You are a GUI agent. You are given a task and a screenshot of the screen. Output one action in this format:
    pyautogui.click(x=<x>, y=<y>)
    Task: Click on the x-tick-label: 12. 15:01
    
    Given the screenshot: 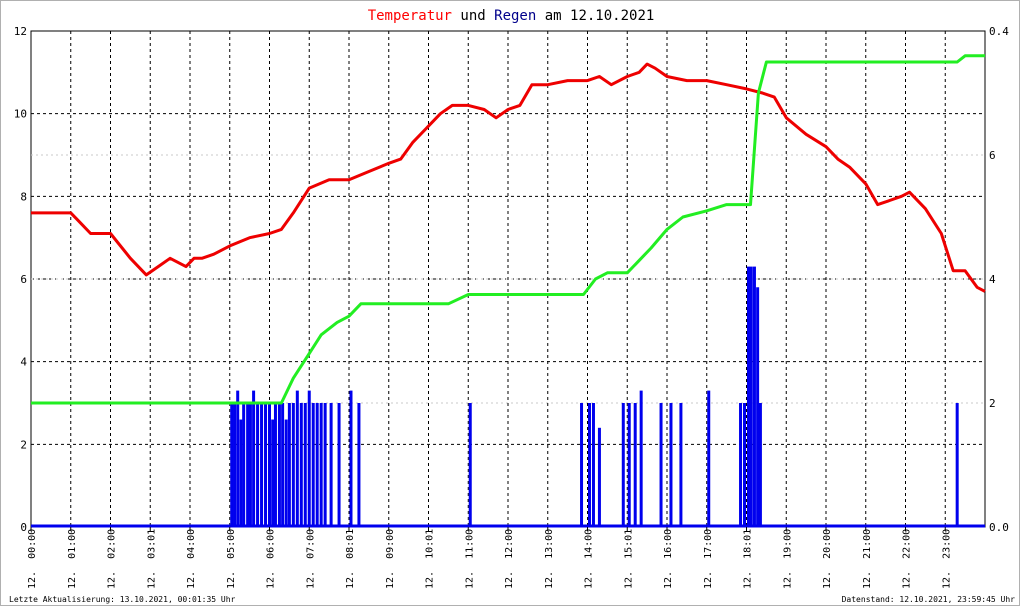 What is the action you would take?
    pyautogui.click(x=628, y=559)
    